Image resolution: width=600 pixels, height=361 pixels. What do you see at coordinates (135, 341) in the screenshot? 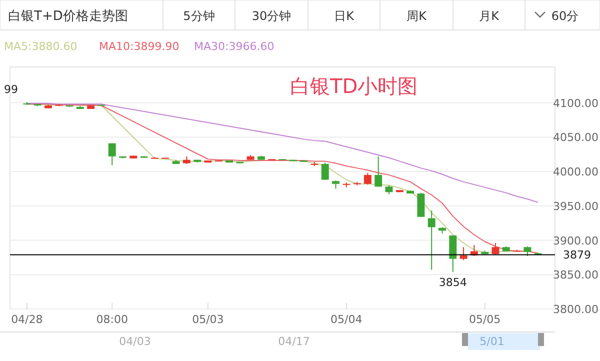
I see `text: 04/03` at bounding box center [135, 341].